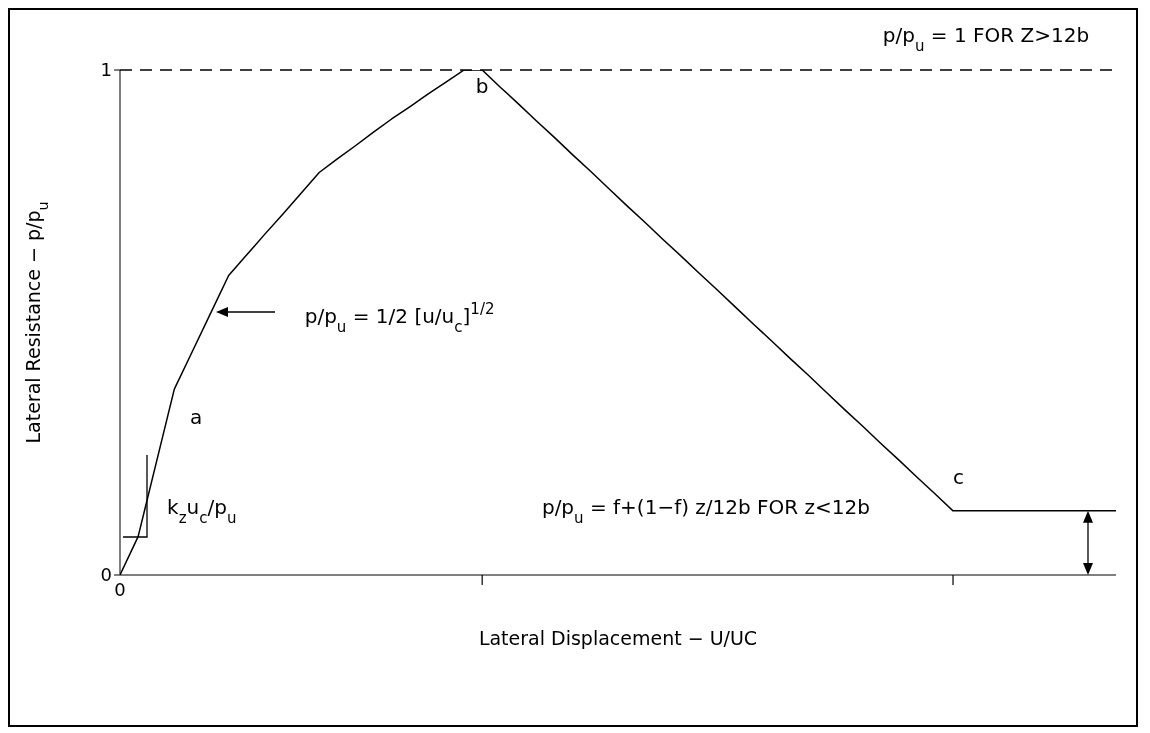  I want to click on annotation: c, so click(958, 477).